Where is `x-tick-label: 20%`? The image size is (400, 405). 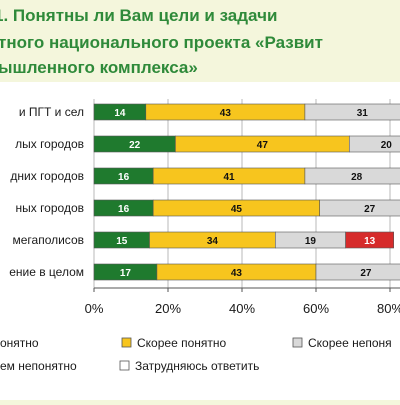 x-tick-label: 20% is located at coordinates (168, 308).